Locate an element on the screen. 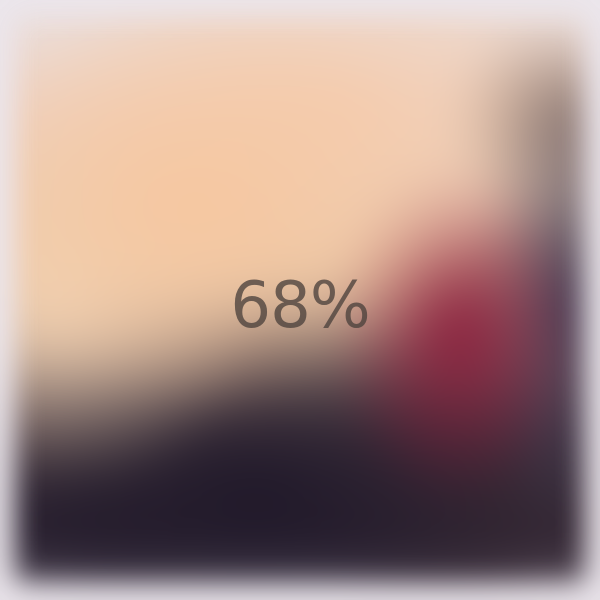 The image size is (600, 600). loading-progress-percent: 68% is located at coordinates (300, 306).